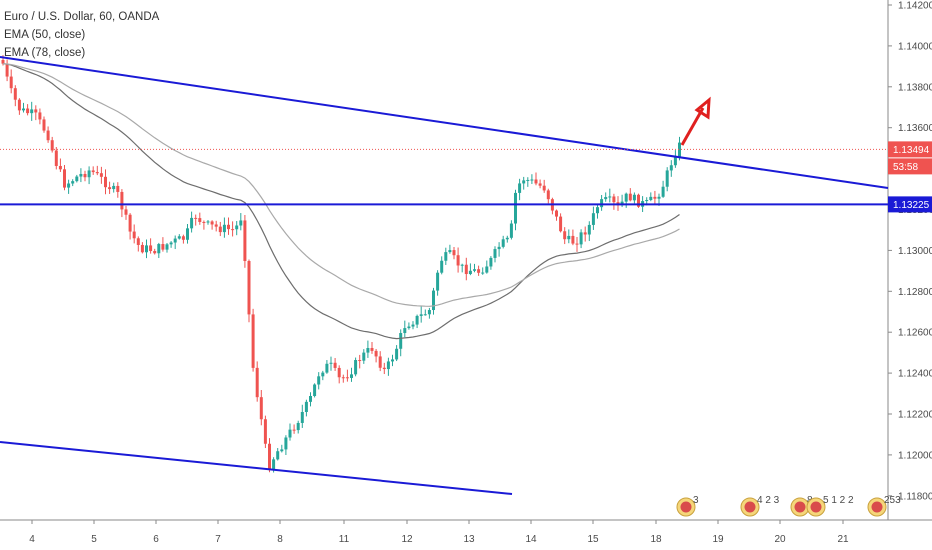  I want to click on lower-channel-line, so click(256, 468).